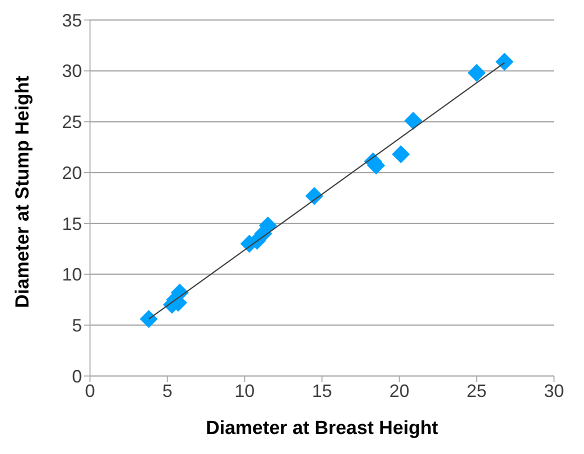 This screenshot has height=454, width=584. Describe the element at coordinates (72, 274) in the screenshot. I see `y-tick-label: 10` at that location.